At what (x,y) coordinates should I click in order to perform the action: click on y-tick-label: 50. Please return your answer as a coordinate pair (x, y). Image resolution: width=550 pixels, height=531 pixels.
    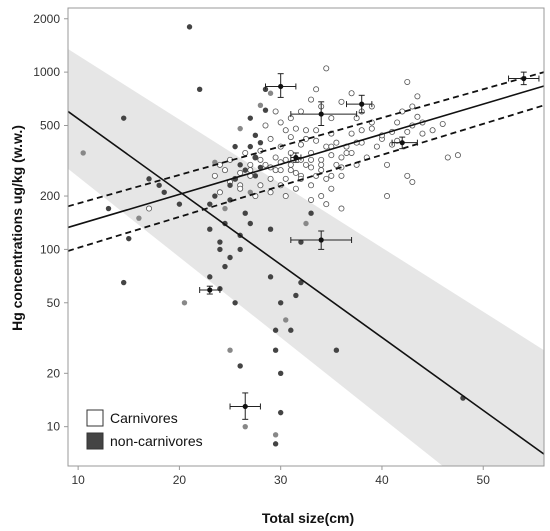
    Looking at the image, I should click on (54, 303).